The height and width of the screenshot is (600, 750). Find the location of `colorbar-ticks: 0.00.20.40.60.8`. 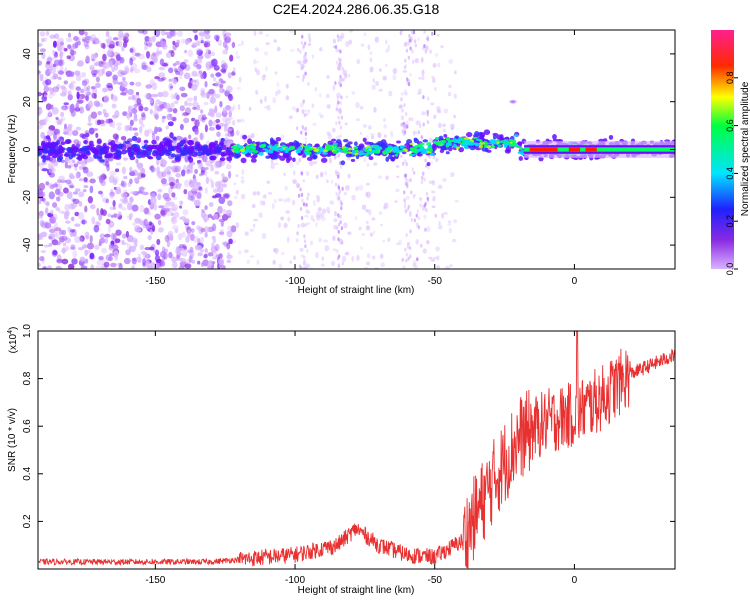

colorbar-ticks: 0.00.20.40.60.8 is located at coordinates (731, 173).